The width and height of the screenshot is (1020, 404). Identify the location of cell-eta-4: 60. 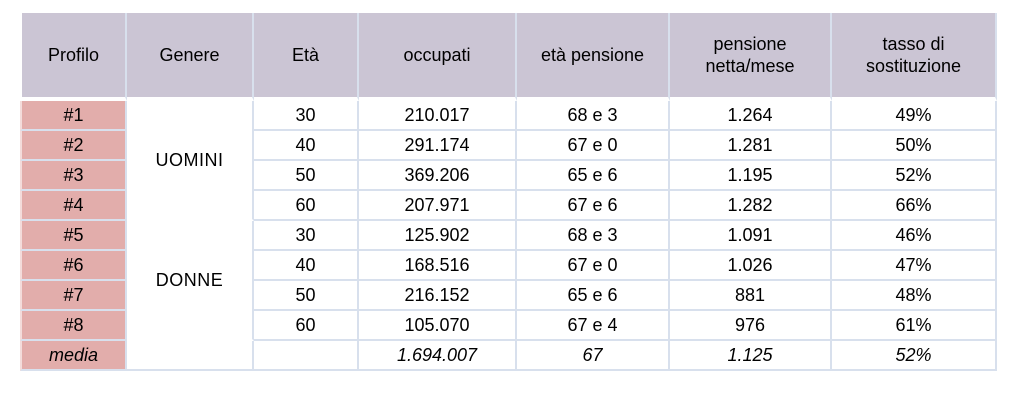
(306, 206).